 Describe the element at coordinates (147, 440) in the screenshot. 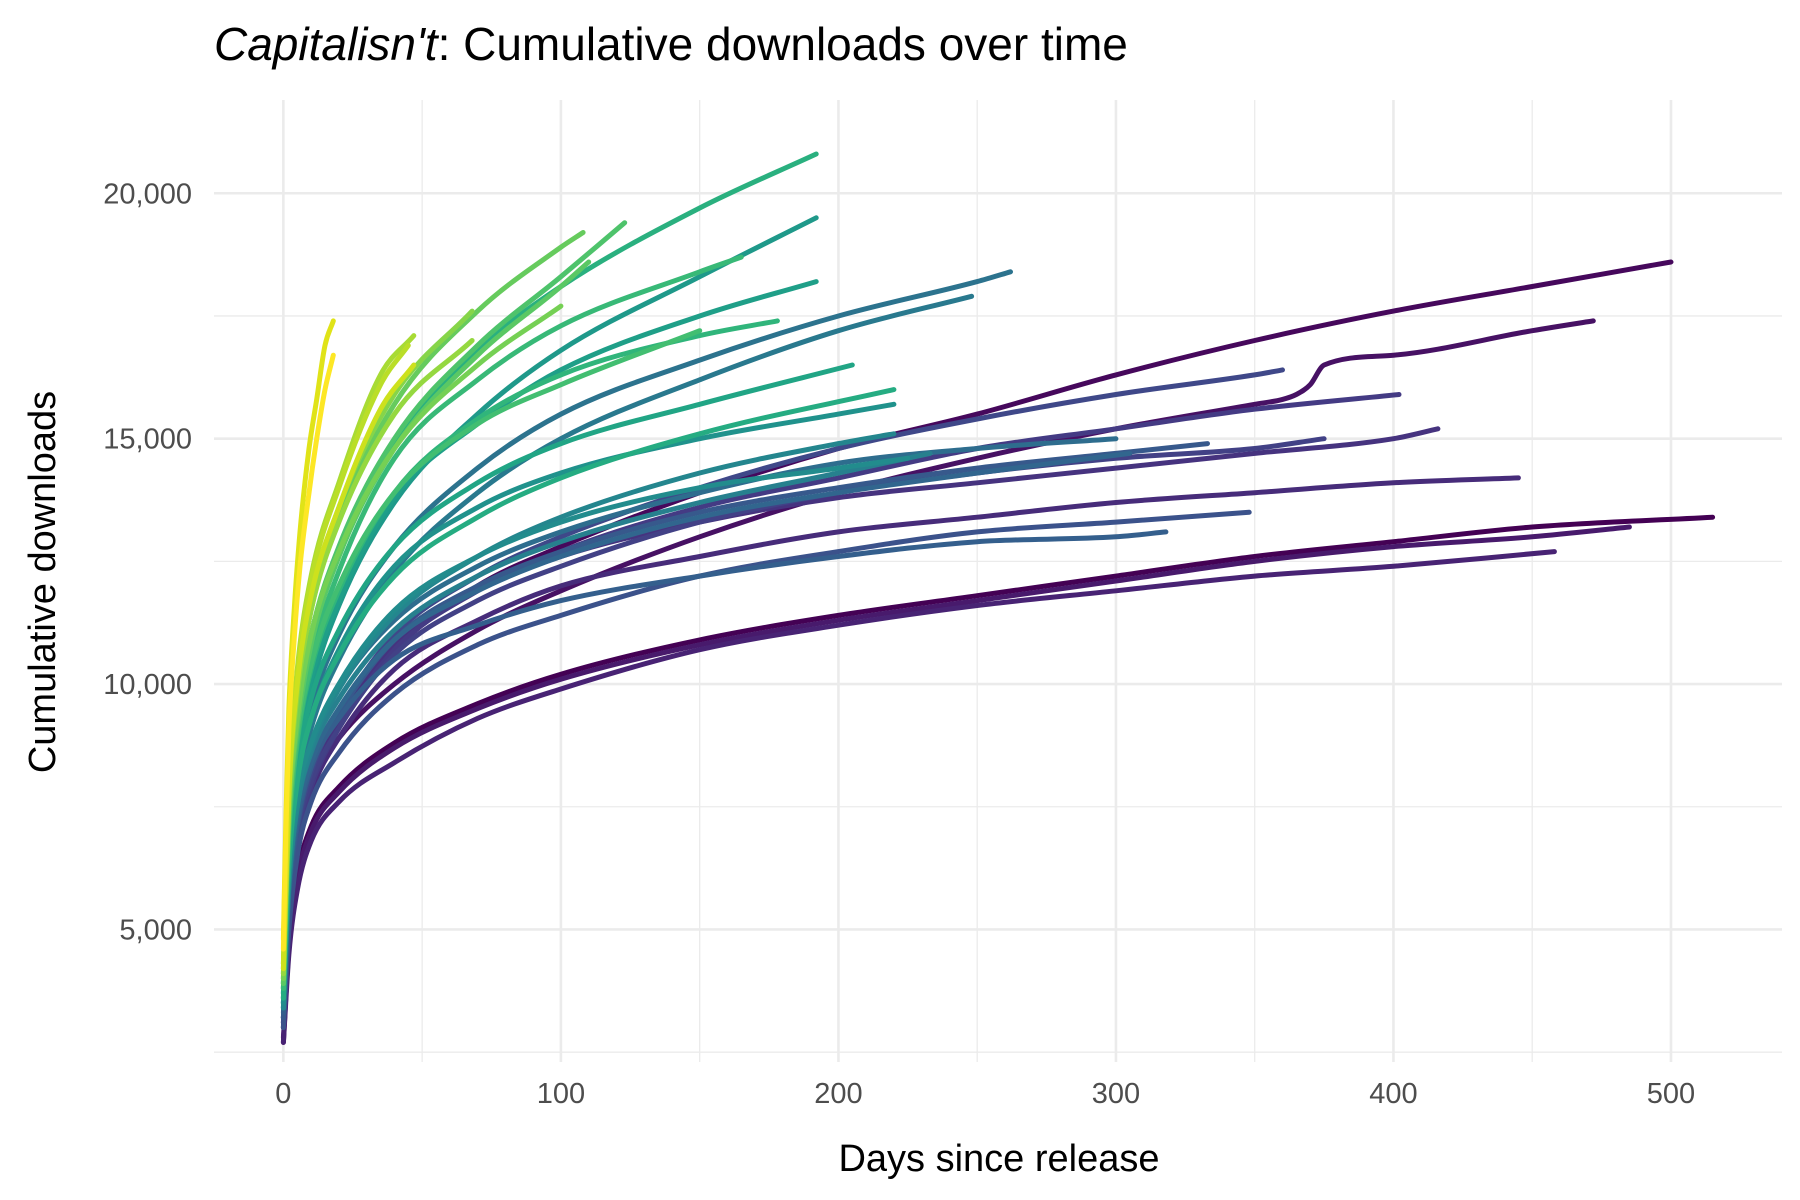

I see `y-tick-label: 15,000` at that location.